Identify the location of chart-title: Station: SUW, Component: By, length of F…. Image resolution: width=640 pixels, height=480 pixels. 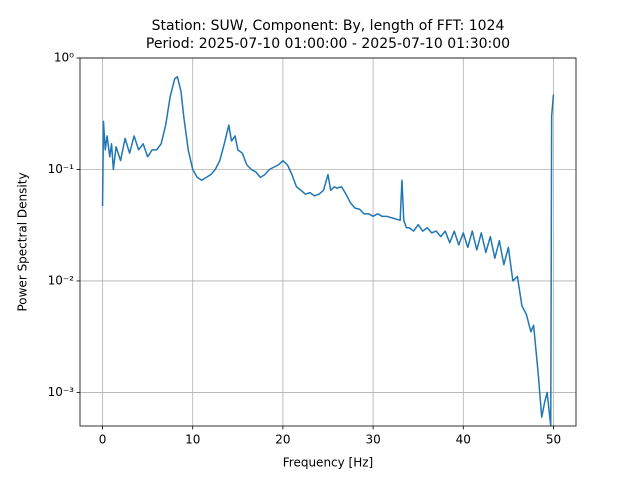
(328, 26).